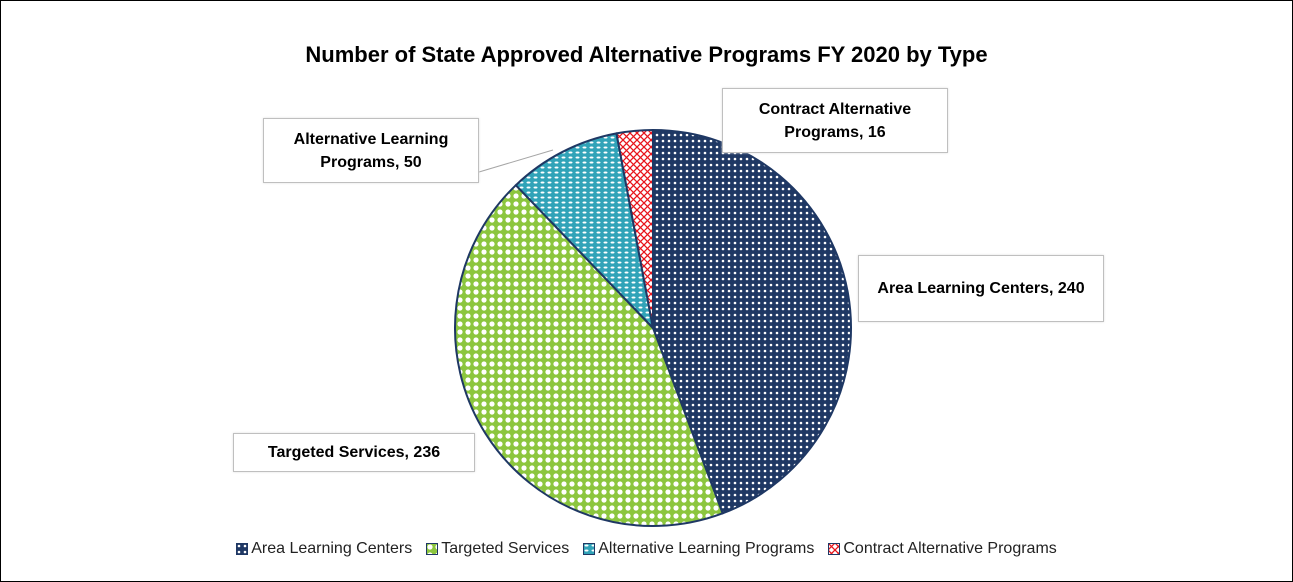 This screenshot has width=1293, height=582. What do you see at coordinates (516, 161) in the screenshot?
I see `leader-line` at bounding box center [516, 161].